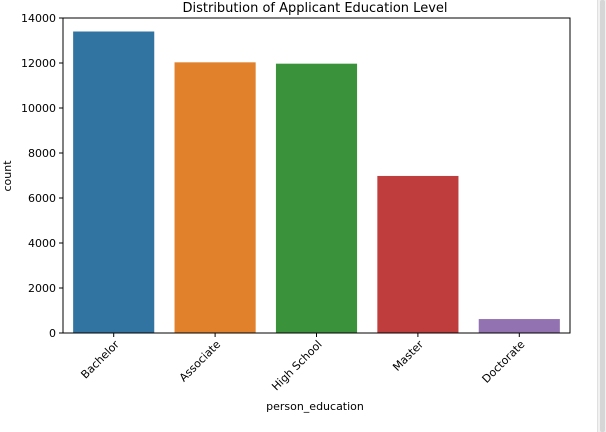 The image size is (606, 432). Describe the element at coordinates (42, 243) in the screenshot. I see `y-tick-label: 4000` at that location.